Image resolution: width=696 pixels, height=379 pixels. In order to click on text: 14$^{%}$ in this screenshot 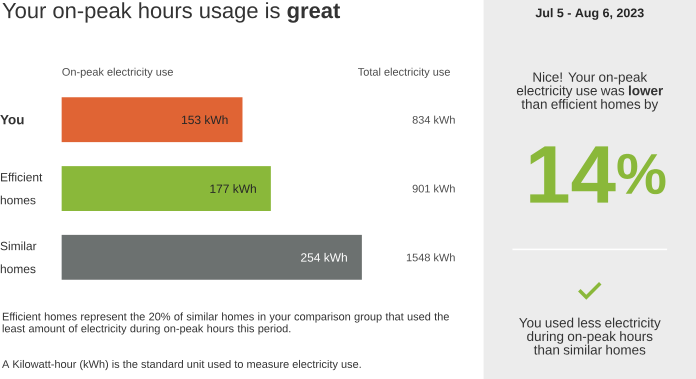, I will do `click(598, 174)`.